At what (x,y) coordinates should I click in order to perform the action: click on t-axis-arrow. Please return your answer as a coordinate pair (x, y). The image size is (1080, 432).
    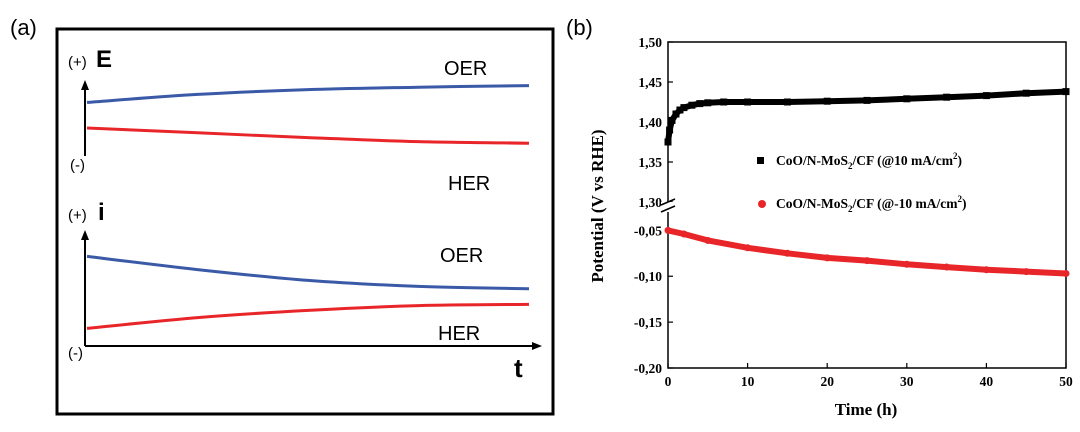
    Looking at the image, I should click on (537, 346).